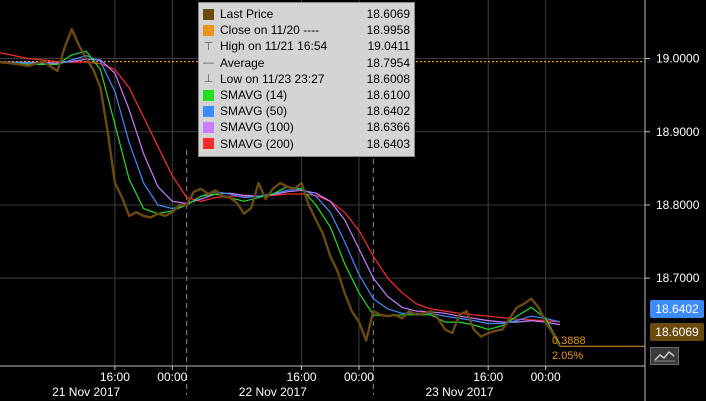  Describe the element at coordinates (388, 143) in the screenshot. I see `legend-value: 18.6403` at that location.